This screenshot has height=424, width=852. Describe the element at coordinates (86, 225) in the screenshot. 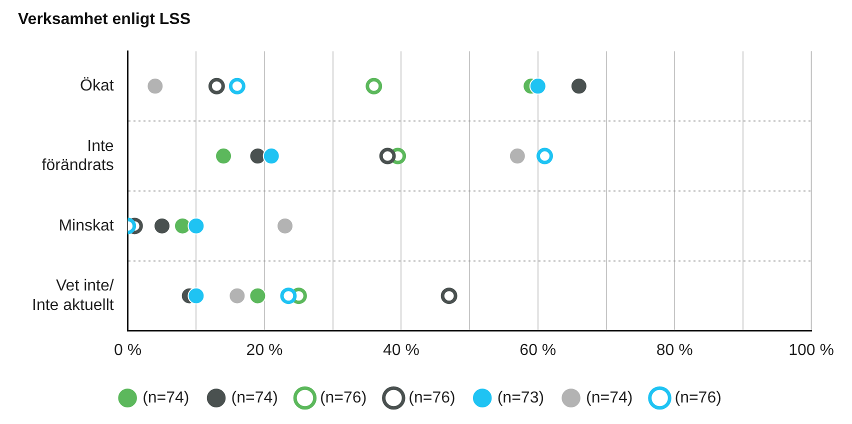

I see `y-tick-label: Minskat` at that location.